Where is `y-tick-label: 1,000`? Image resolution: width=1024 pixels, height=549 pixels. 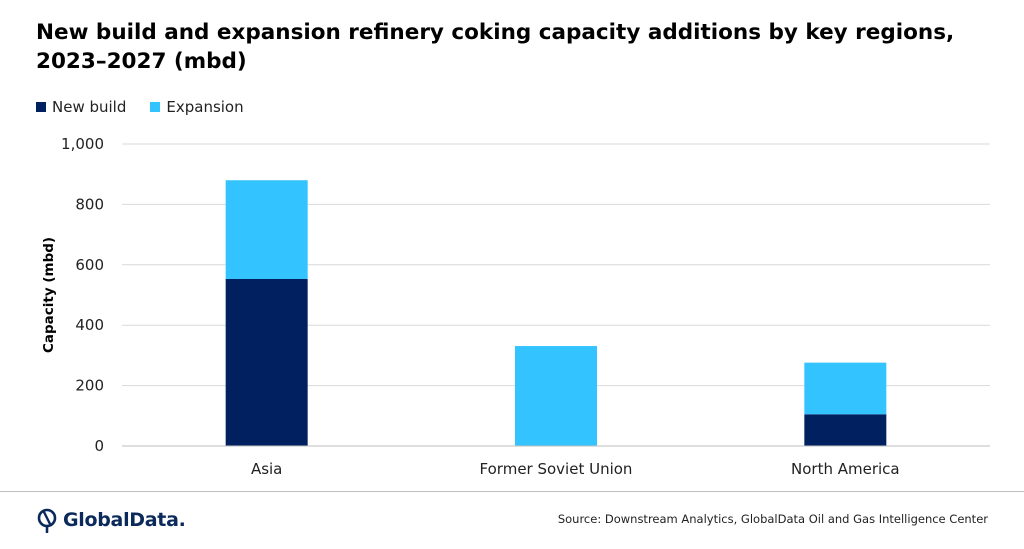
y-tick-label: 1,000 is located at coordinates (82, 144).